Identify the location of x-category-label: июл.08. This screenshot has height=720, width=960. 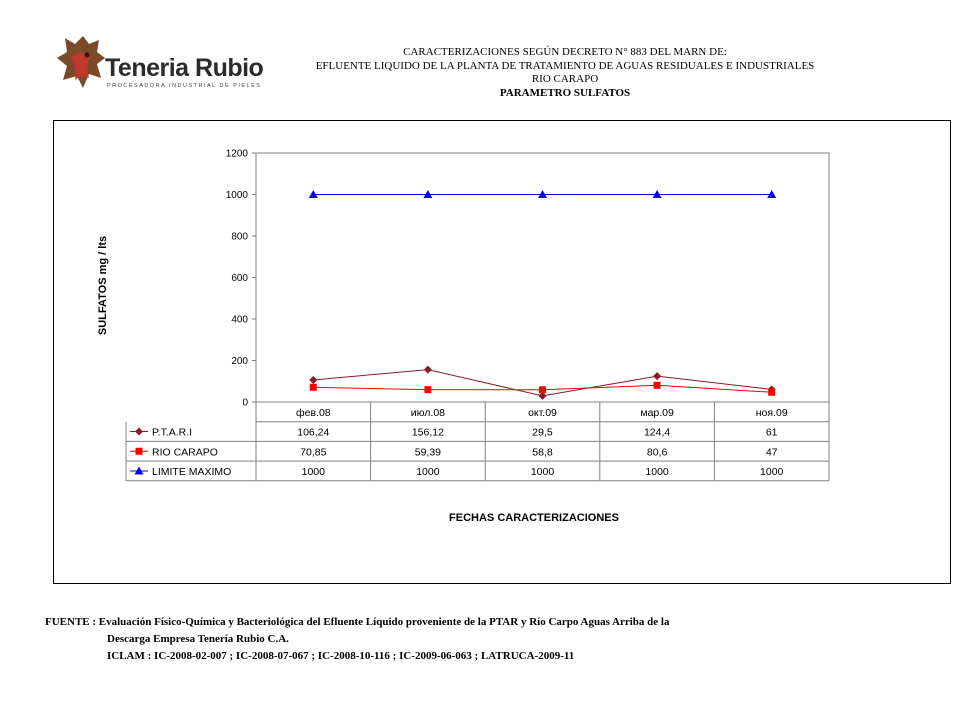
(428, 413).